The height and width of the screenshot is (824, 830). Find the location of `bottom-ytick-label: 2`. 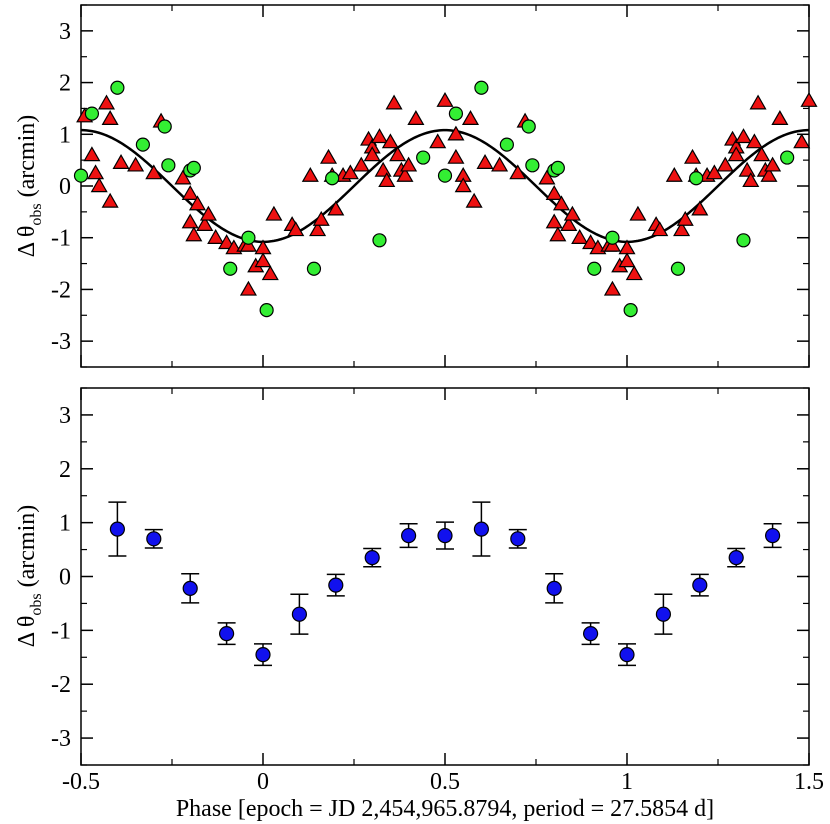

bottom-ytick-label: 2 is located at coordinates (65, 470).